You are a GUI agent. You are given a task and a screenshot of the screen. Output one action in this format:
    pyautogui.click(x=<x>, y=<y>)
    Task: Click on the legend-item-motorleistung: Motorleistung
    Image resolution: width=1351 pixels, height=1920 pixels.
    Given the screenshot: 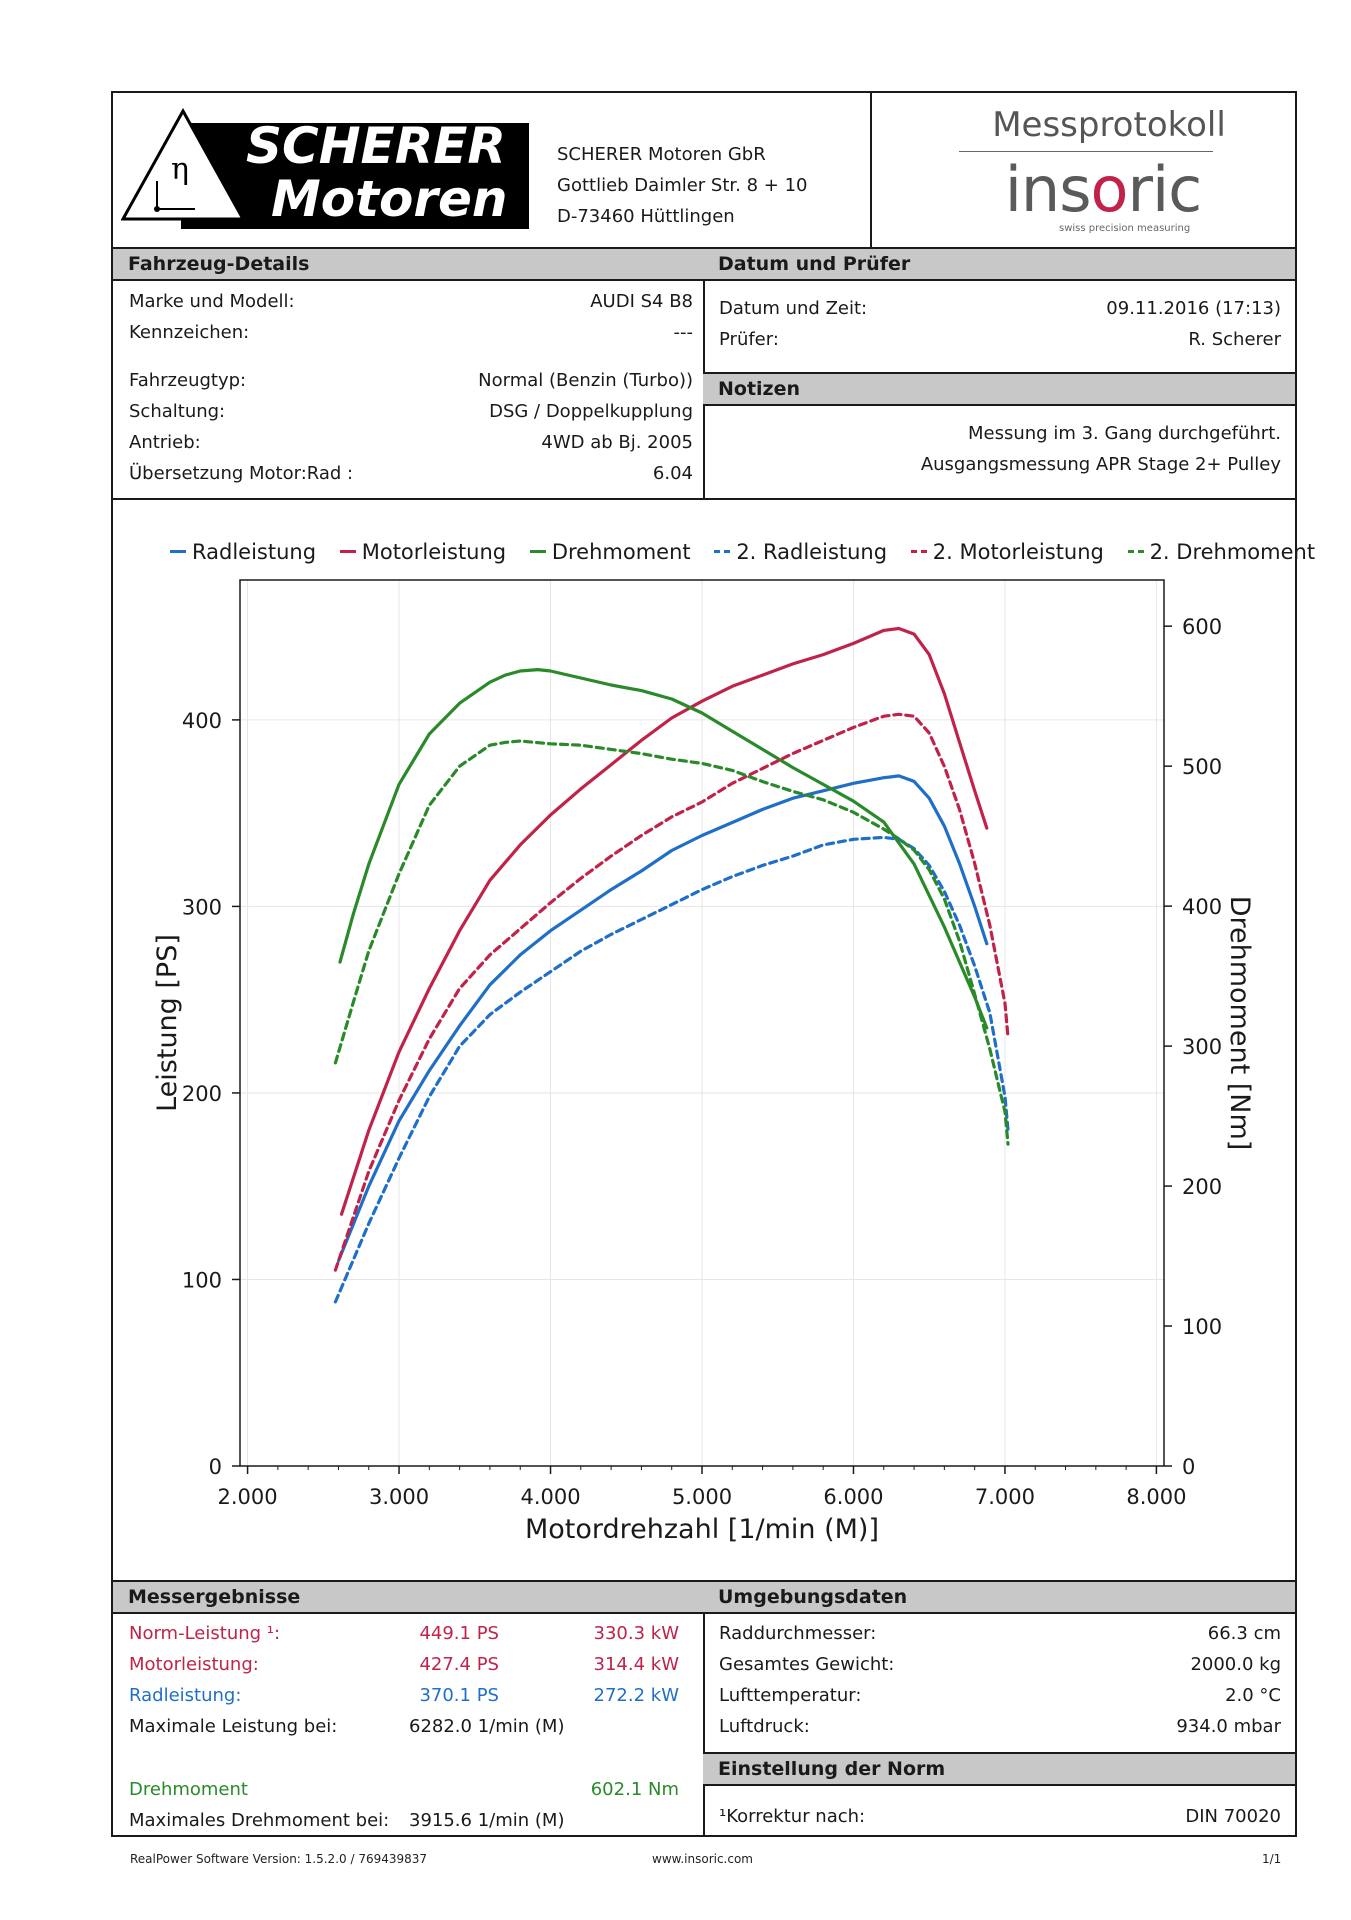 What is the action you would take?
    pyautogui.click(x=422, y=552)
    